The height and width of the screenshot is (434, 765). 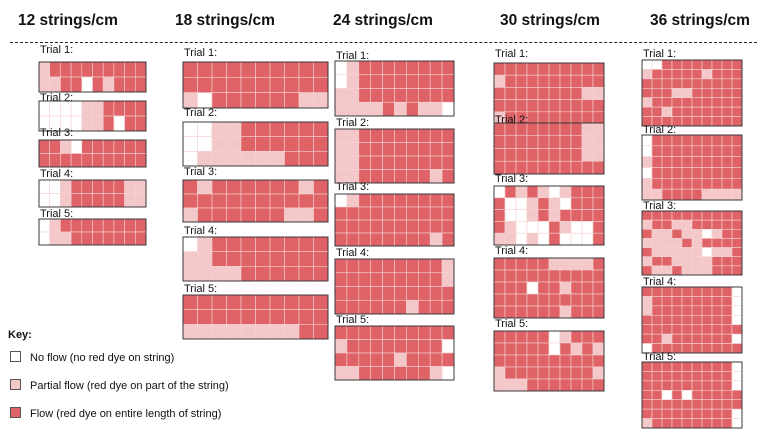 I want to click on key-title: Key:, so click(x=20, y=335).